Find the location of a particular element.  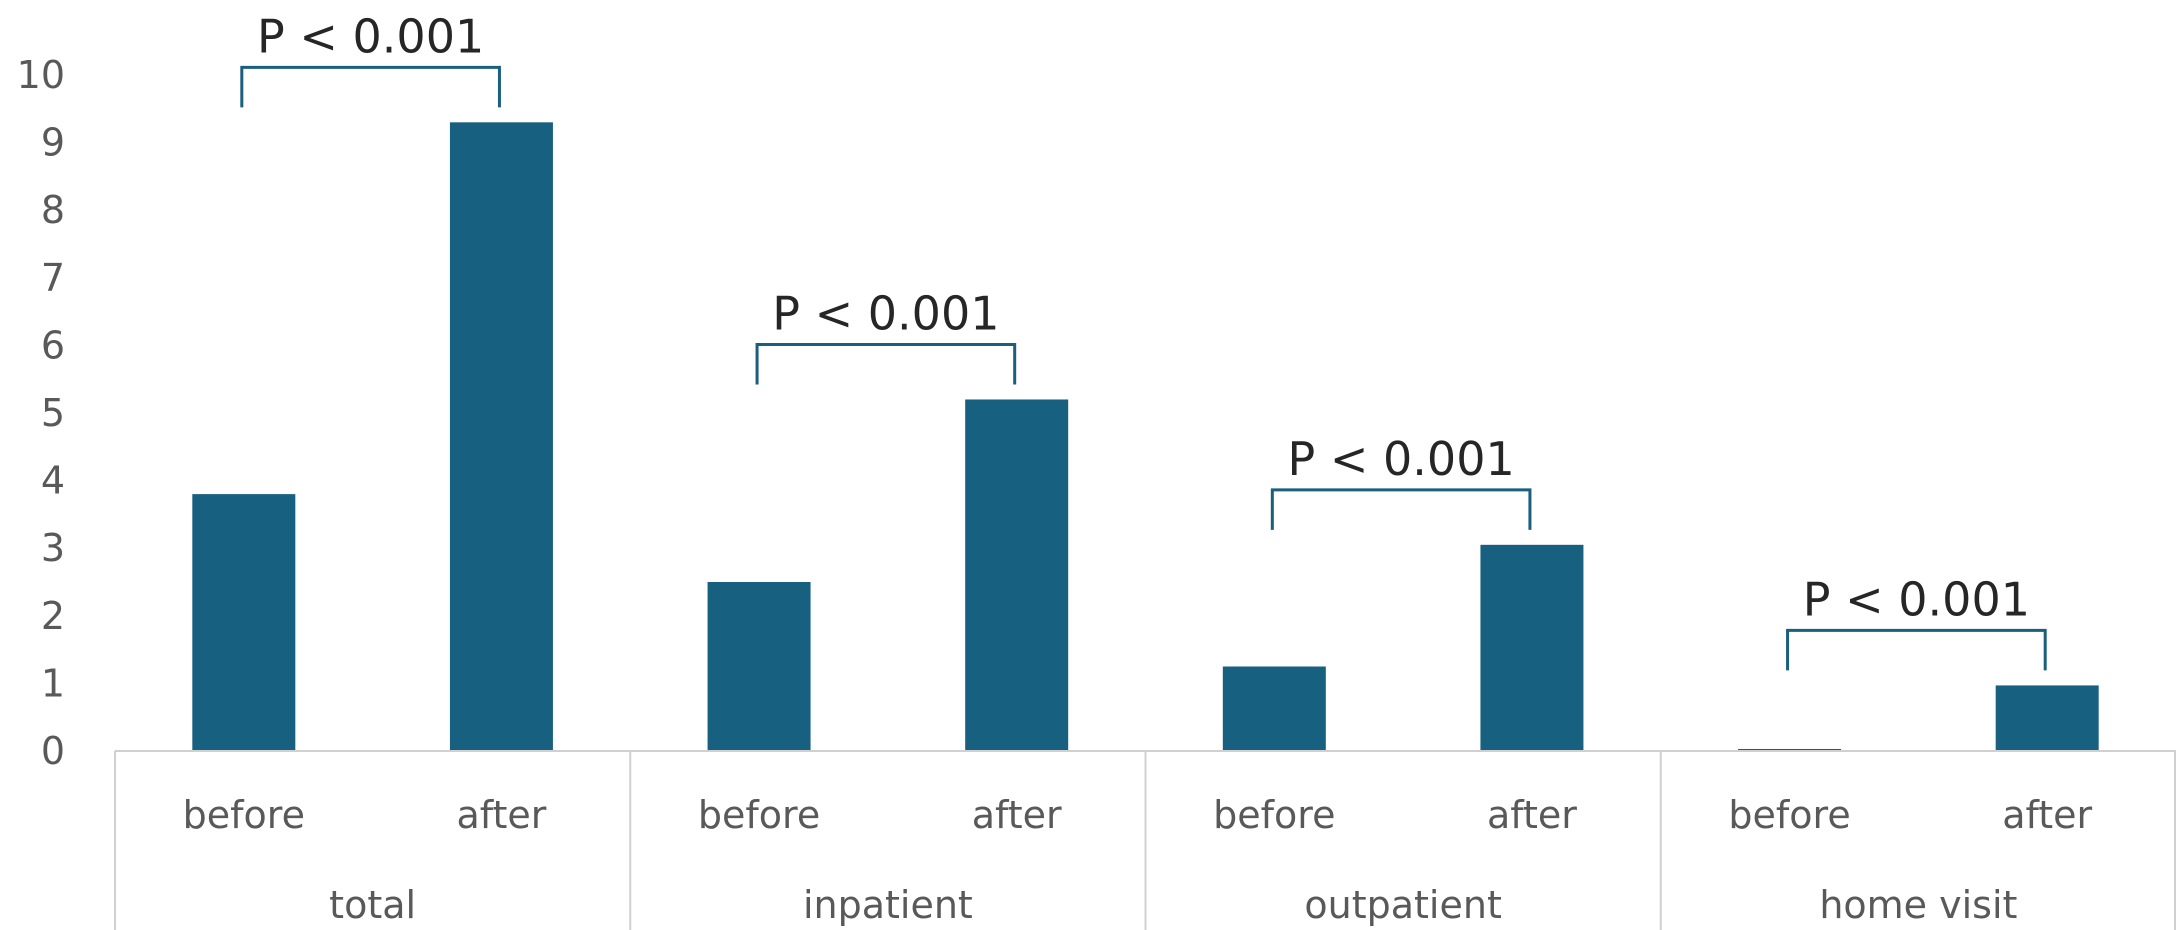

y-tick-label: 10 is located at coordinates (41, 75).